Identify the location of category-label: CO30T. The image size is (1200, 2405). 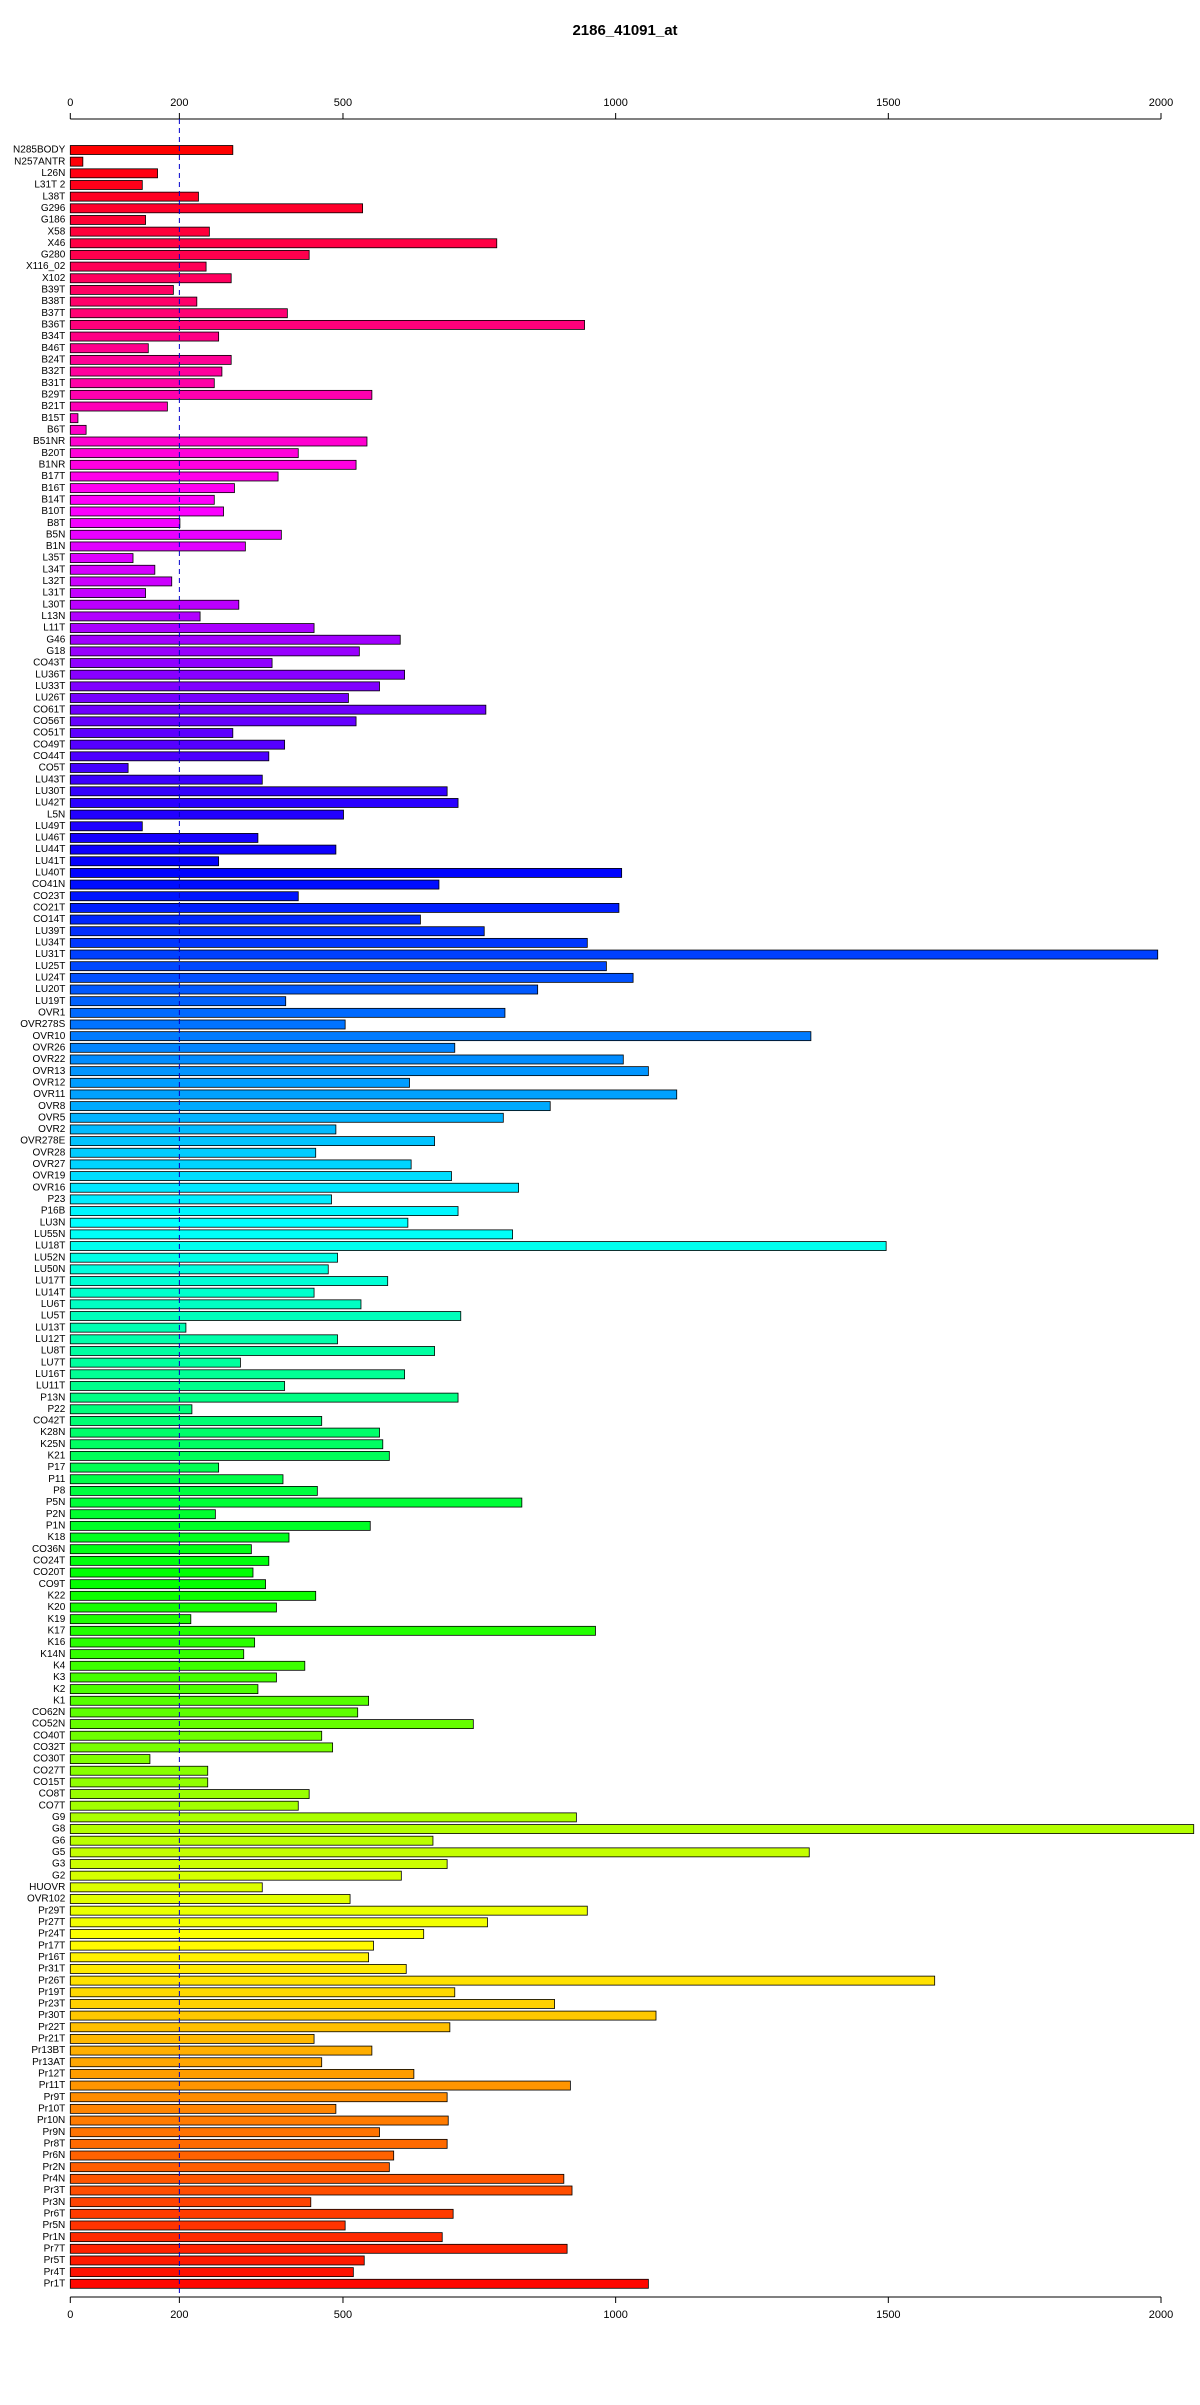
(49, 1759).